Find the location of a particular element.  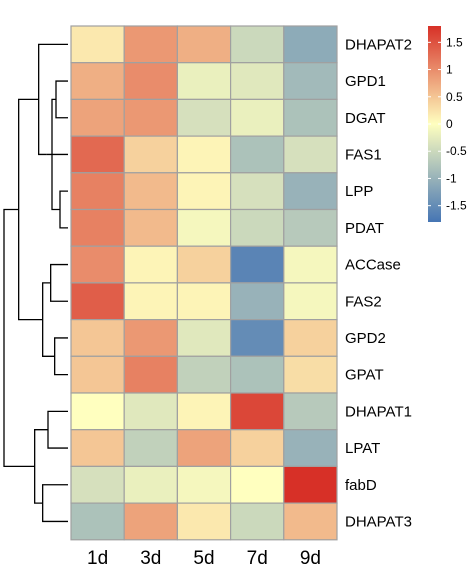

column-labels: 1d 3d 5d 7d 9d is located at coordinates (204, 558).